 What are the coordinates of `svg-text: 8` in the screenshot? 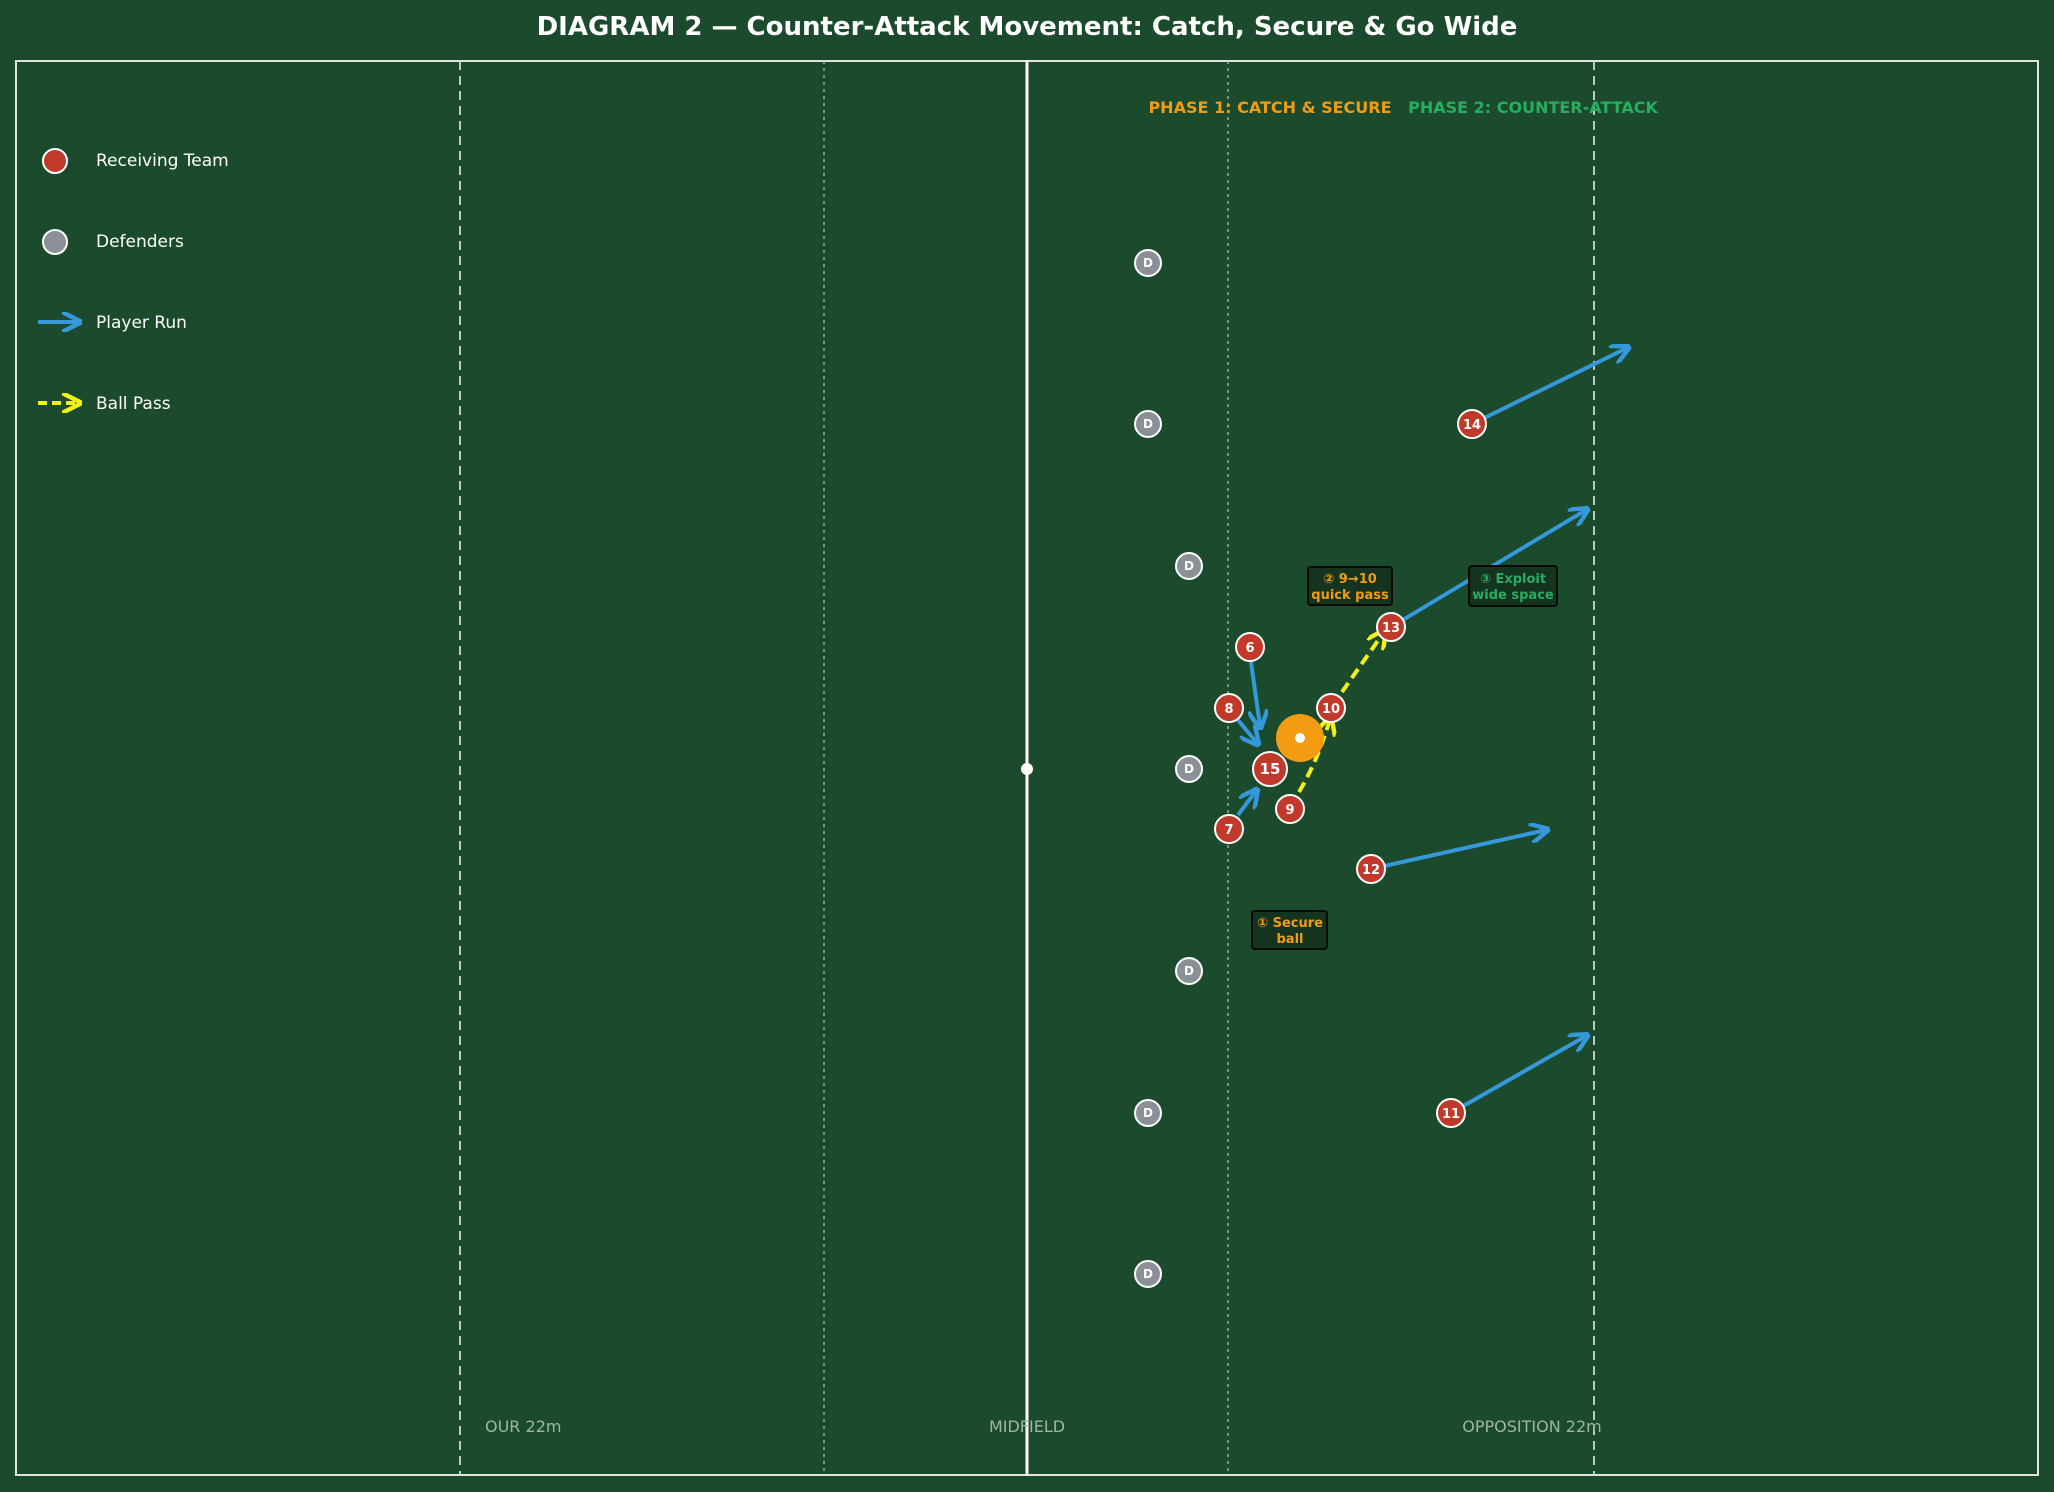 It's located at (1228, 709).